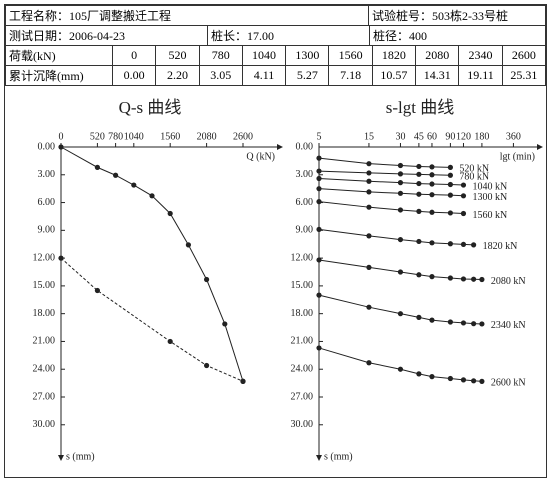 The image size is (553, 484). Describe the element at coordinates (450, 136) in the screenshot. I see `x-tick-label: 90` at that location.